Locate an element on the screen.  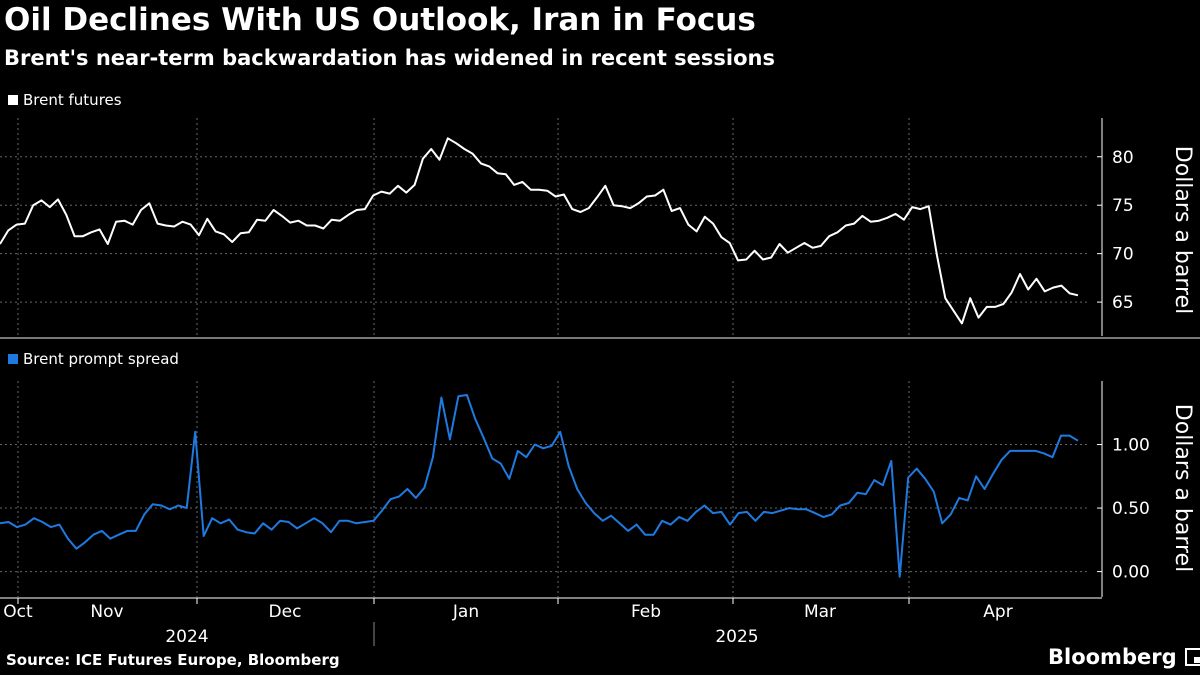
legend-brent-futures: Brent futures is located at coordinates (65, 100).